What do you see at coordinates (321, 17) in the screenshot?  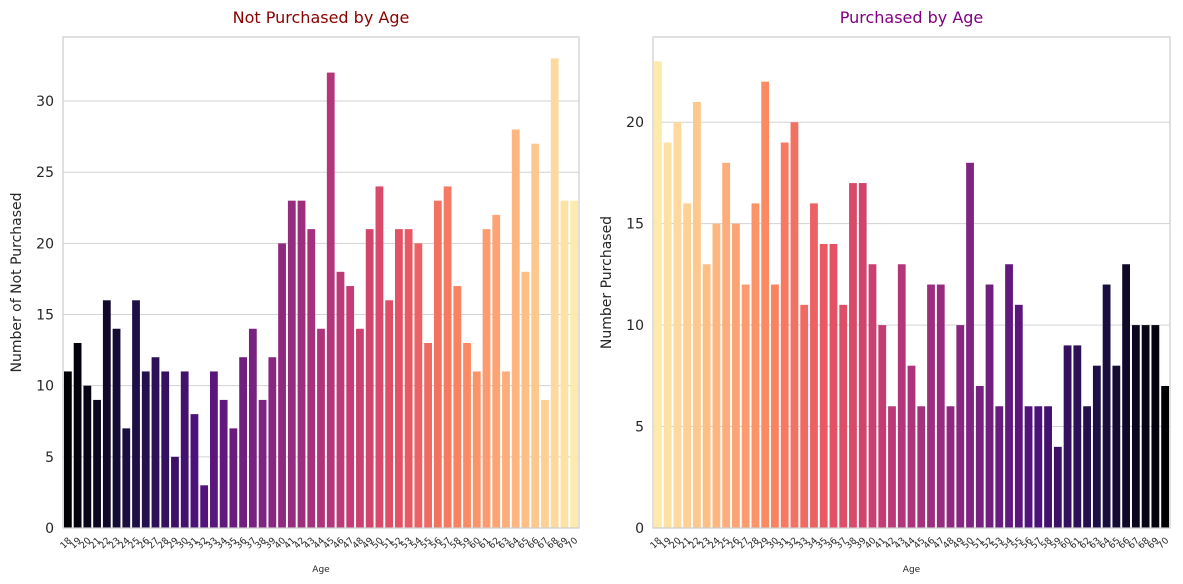 I see `chart-title: Not Purchased by Age` at bounding box center [321, 17].